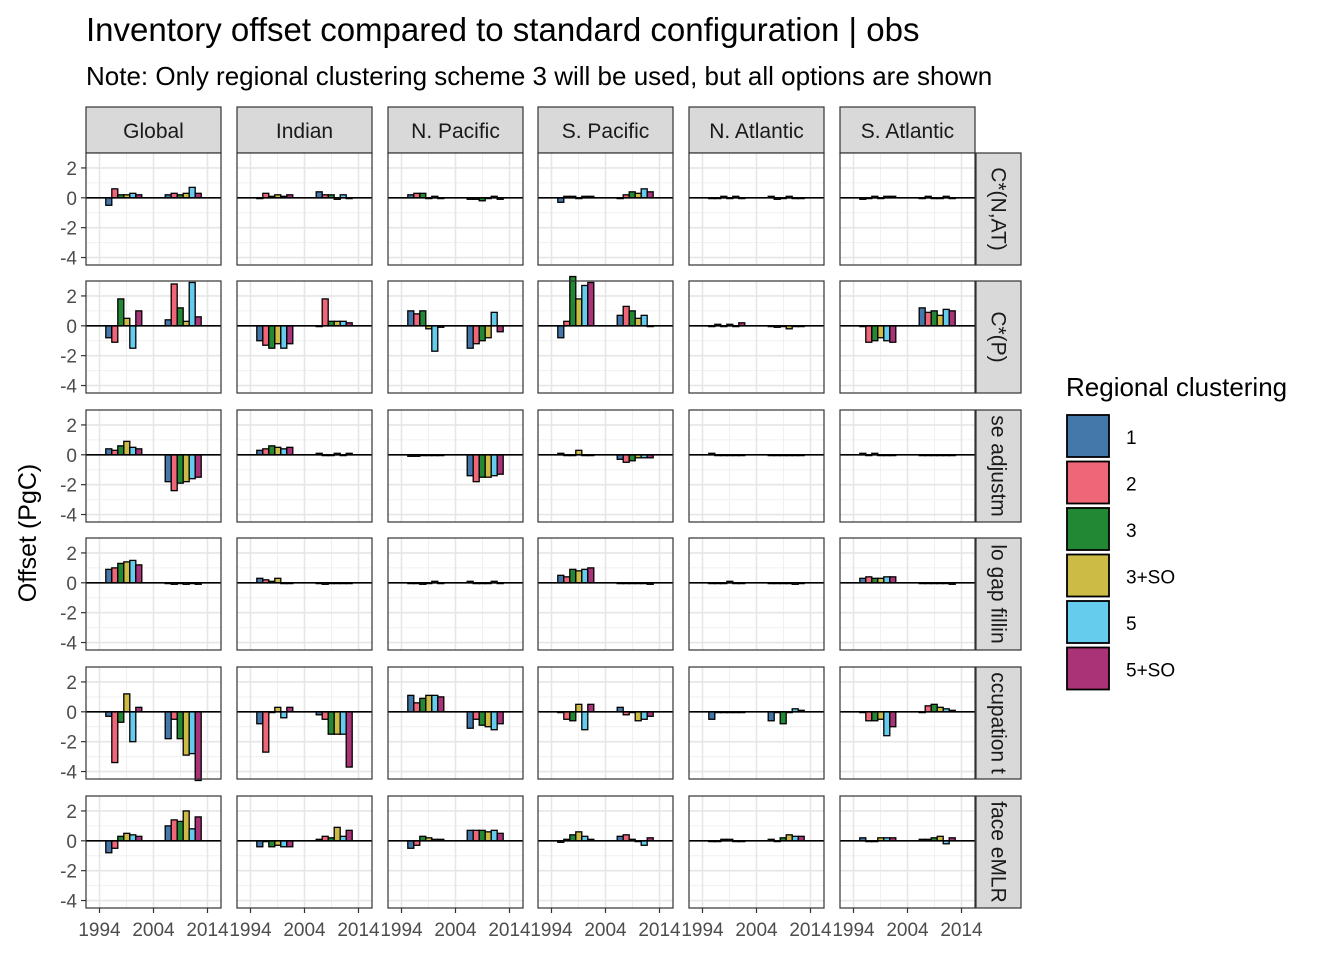  I want to click on column-strip-label: Global, so click(153, 131).